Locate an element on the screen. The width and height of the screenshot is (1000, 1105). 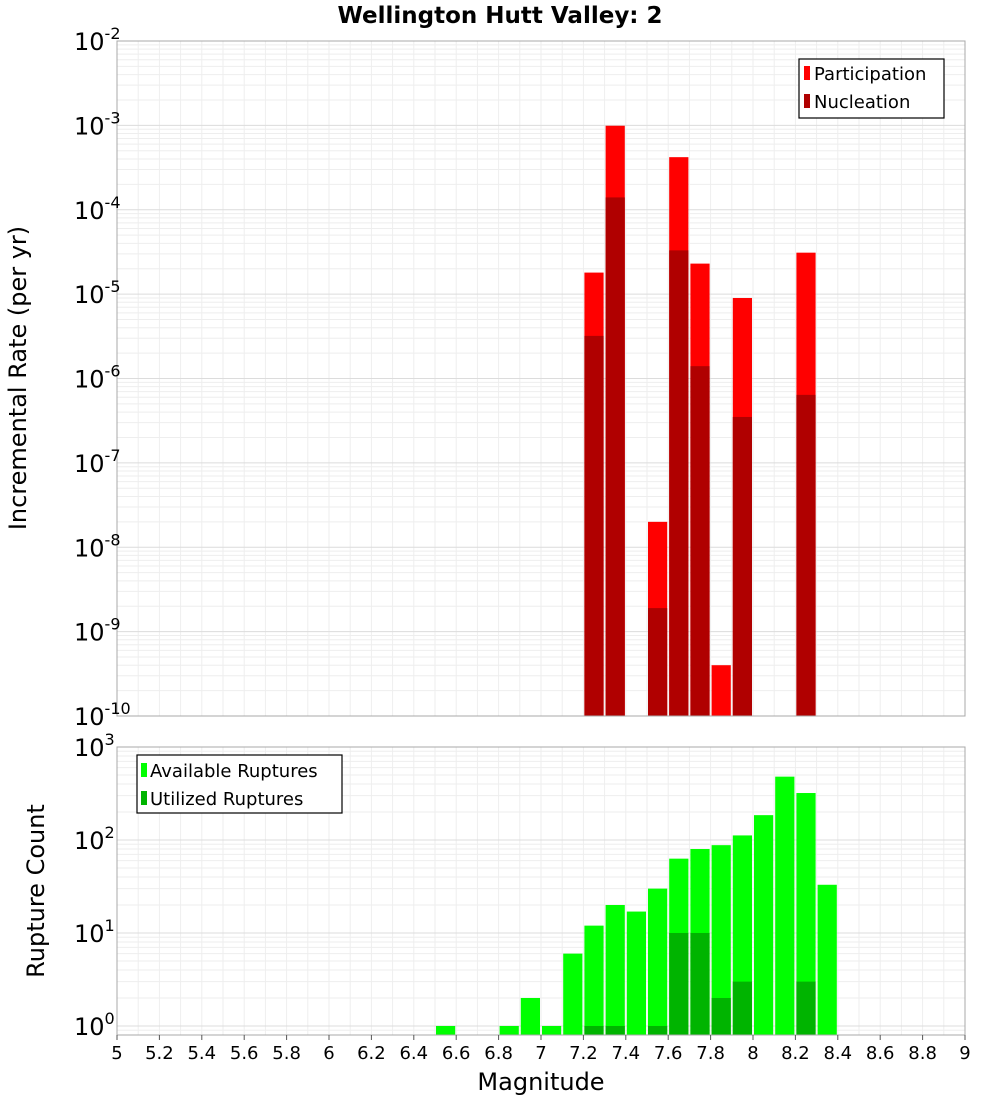
legend-swatch-participation is located at coordinates (807, 73).